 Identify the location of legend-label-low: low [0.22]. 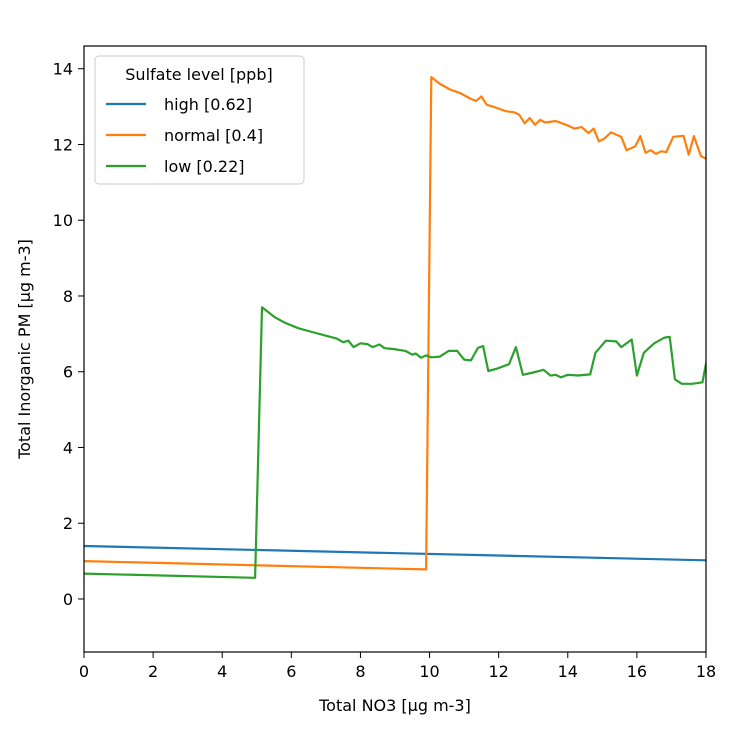
(204, 166).